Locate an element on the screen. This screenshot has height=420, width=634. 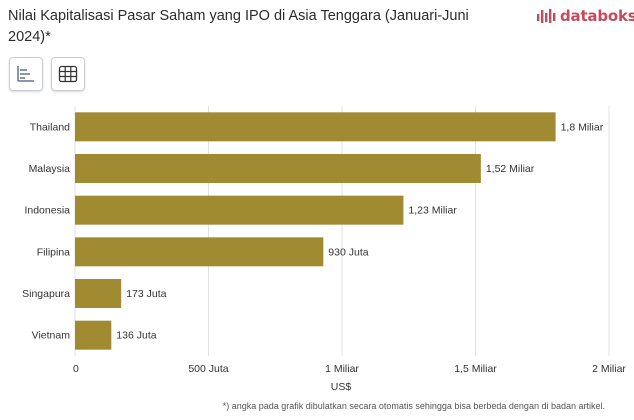
value-label: 930 Juta is located at coordinates (348, 252).